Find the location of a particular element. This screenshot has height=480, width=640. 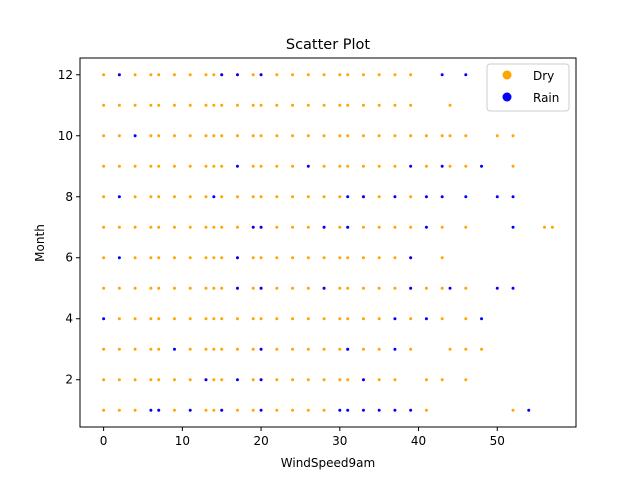

y-axis-label: Month is located at coordinates (40, 243).